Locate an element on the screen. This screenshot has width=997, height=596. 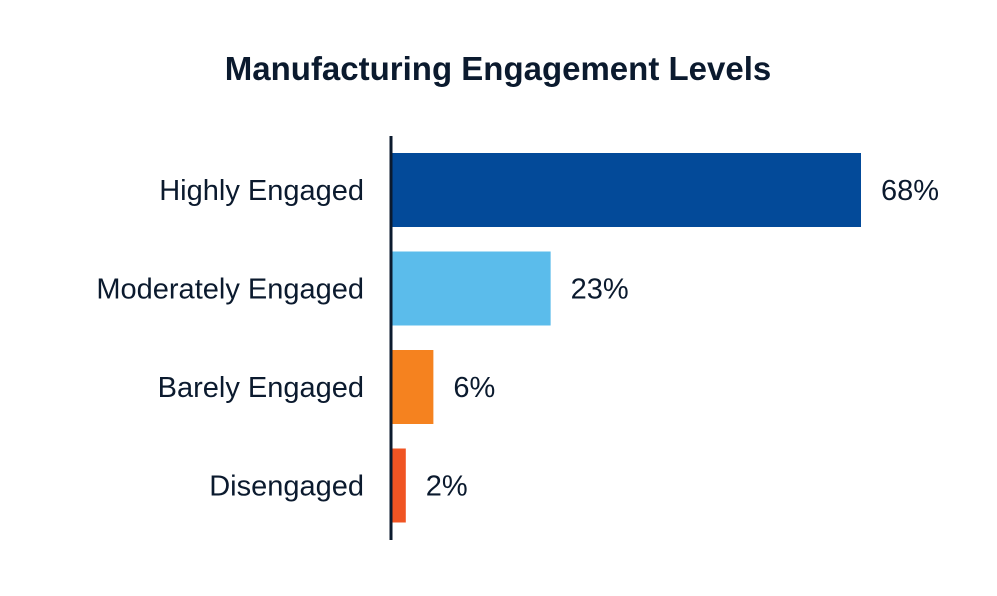
bar-moderately-engaged is located at coordinates (471, 288).